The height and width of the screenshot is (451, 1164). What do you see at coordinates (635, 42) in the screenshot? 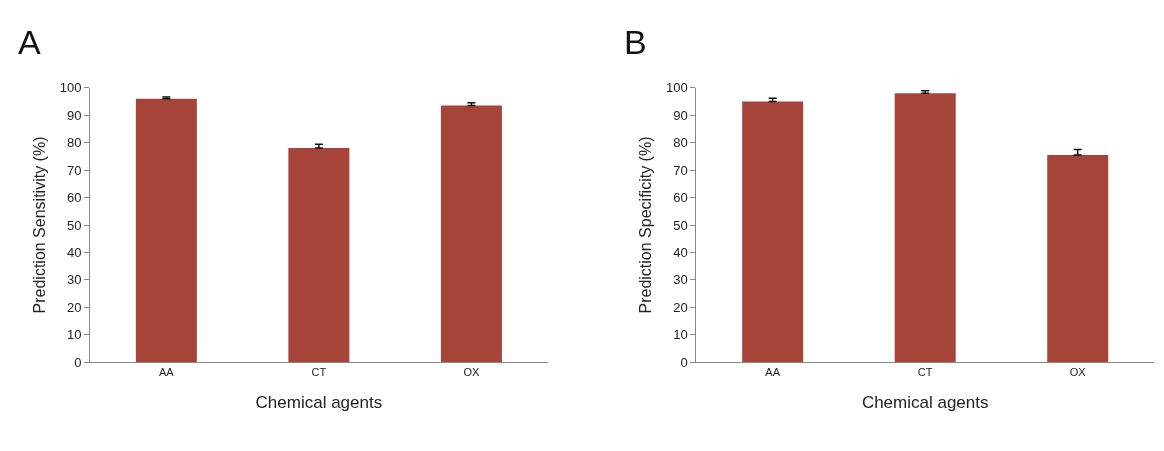
I see `chart-title: B` at bounding box center [635, 42].